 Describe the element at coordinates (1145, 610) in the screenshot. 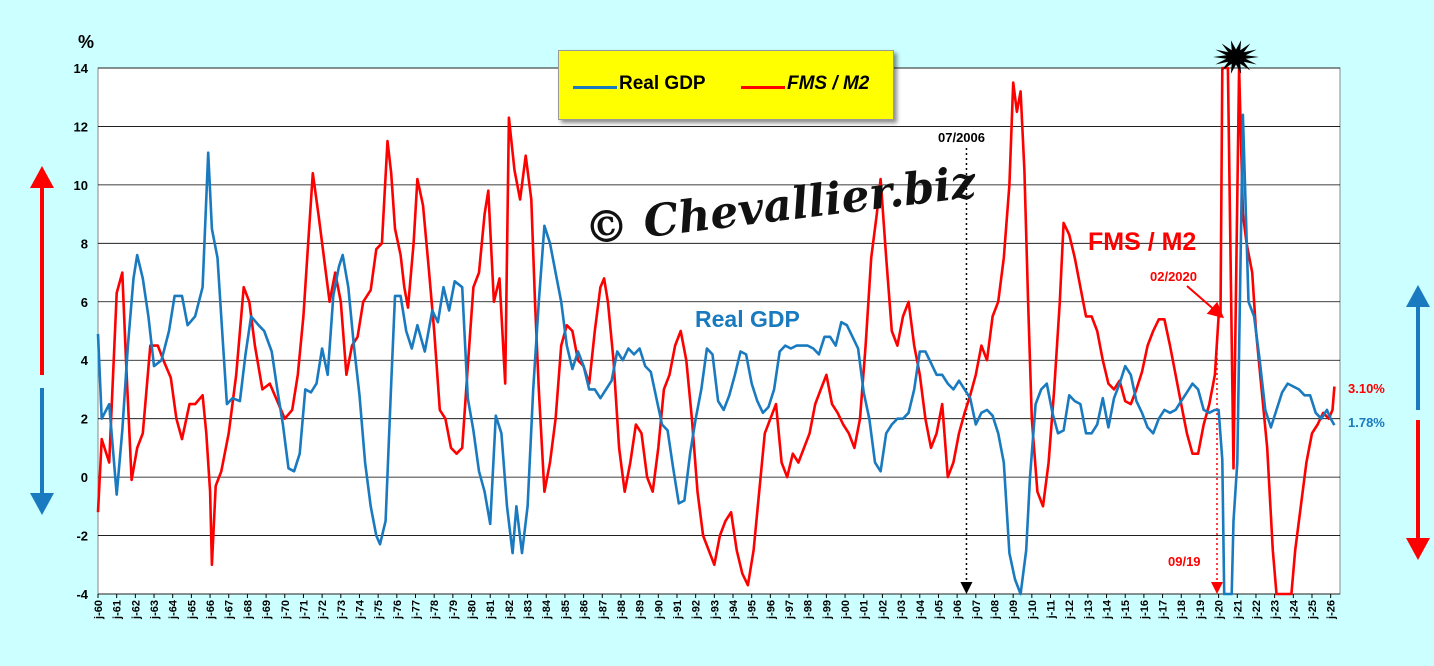

I see `x-tick-label: j-16` at that location.